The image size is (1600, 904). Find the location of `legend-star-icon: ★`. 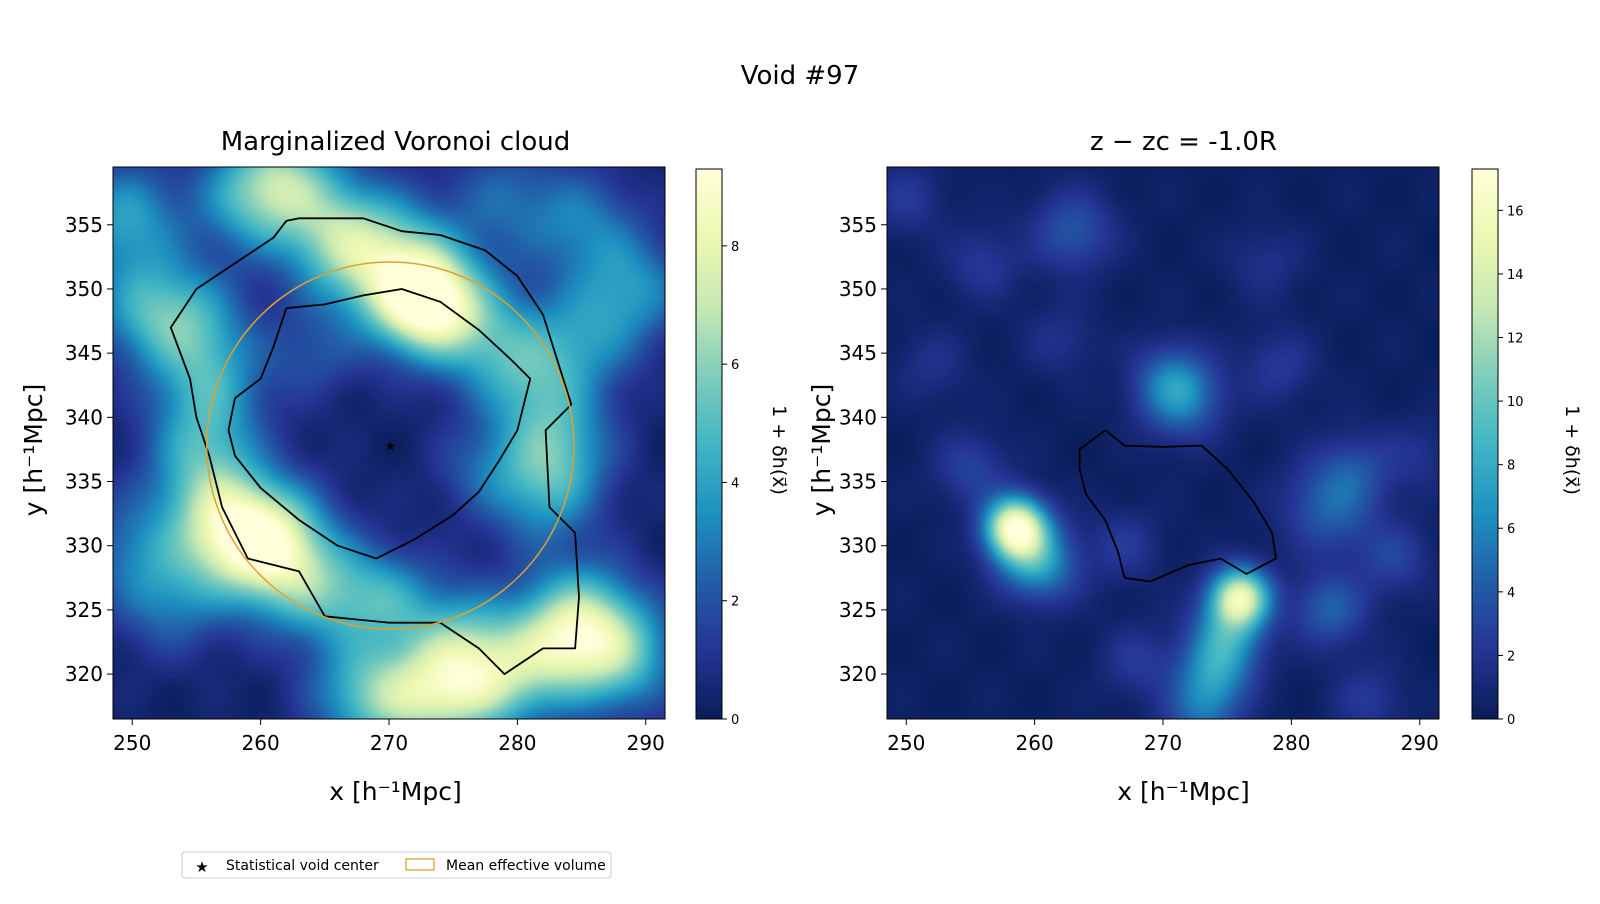

legend-star-icon: ★ is located at coordinates (201, 867).